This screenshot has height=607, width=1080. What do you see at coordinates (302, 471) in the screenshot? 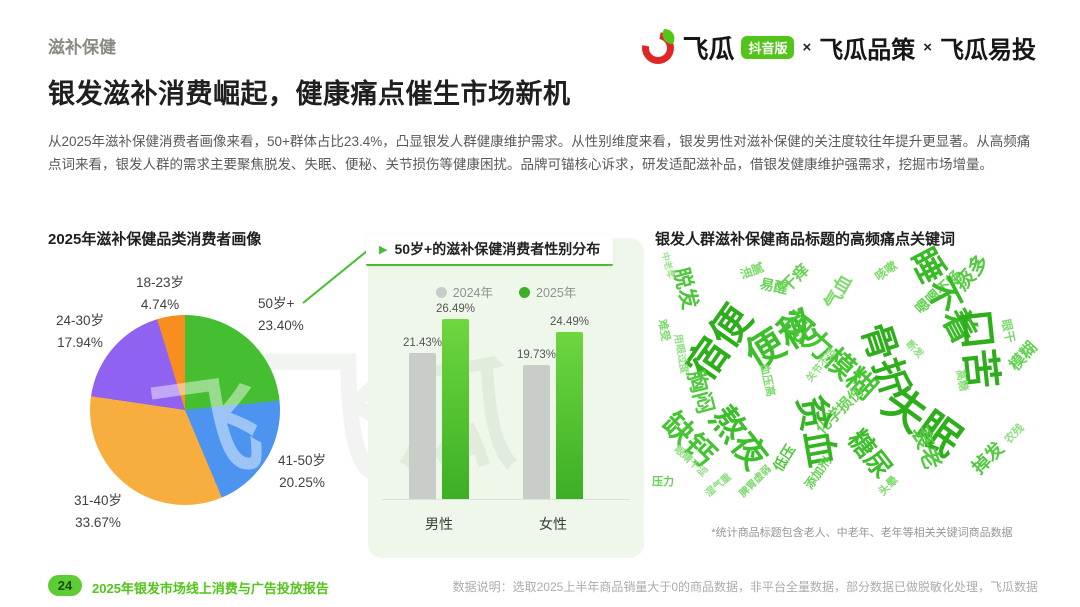
I see `pie-label-41-50: 41-50岁 20.25%` at bounding box center [302, 471].